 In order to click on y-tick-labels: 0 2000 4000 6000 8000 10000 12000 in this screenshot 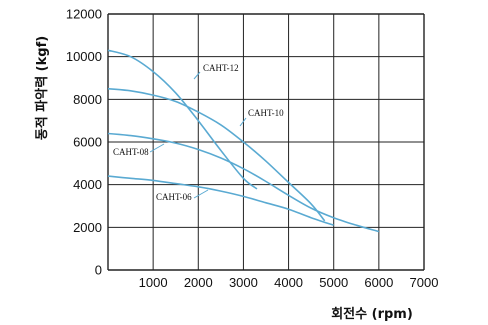, I will do `click(84, 142)`.